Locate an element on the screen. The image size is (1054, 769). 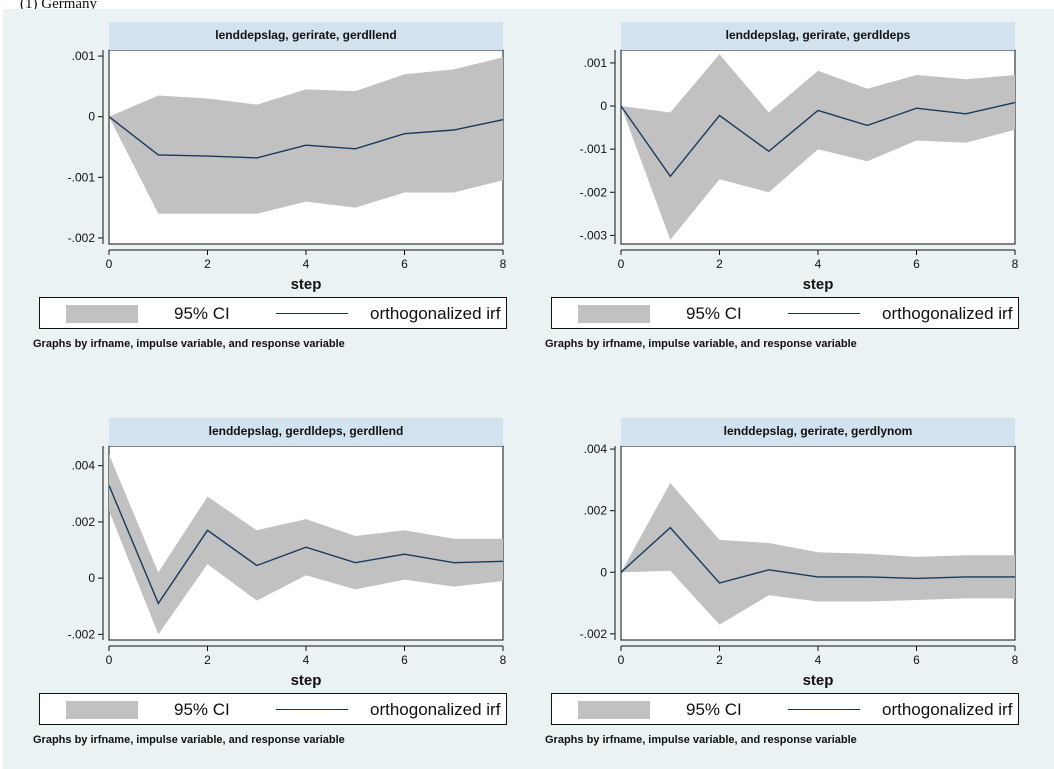
y-tick-label: -.003 is located at coordinates (594, 235).